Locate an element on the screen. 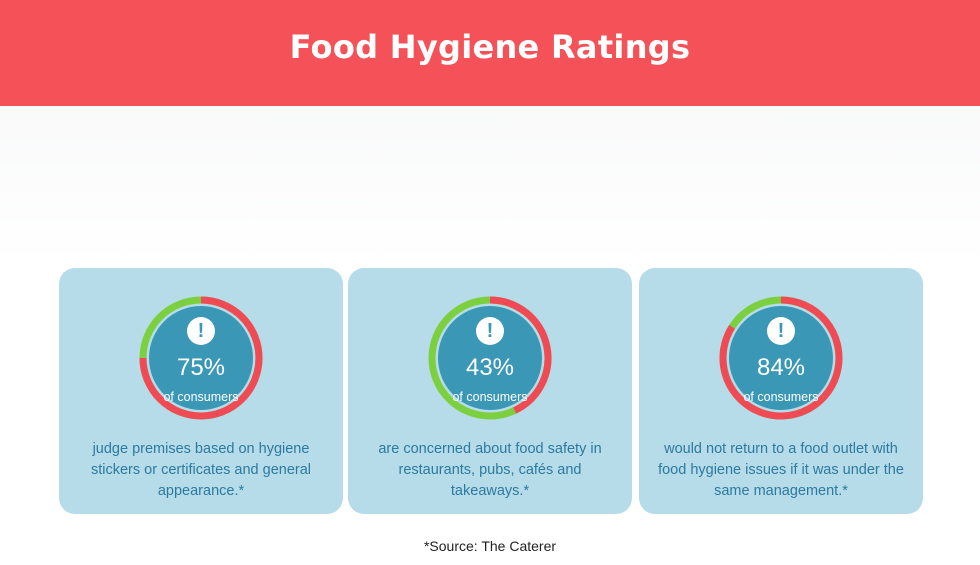 This screenshot has height=565, width=980. stat-sub-1: of consumers is located at coordinates (201, 397).